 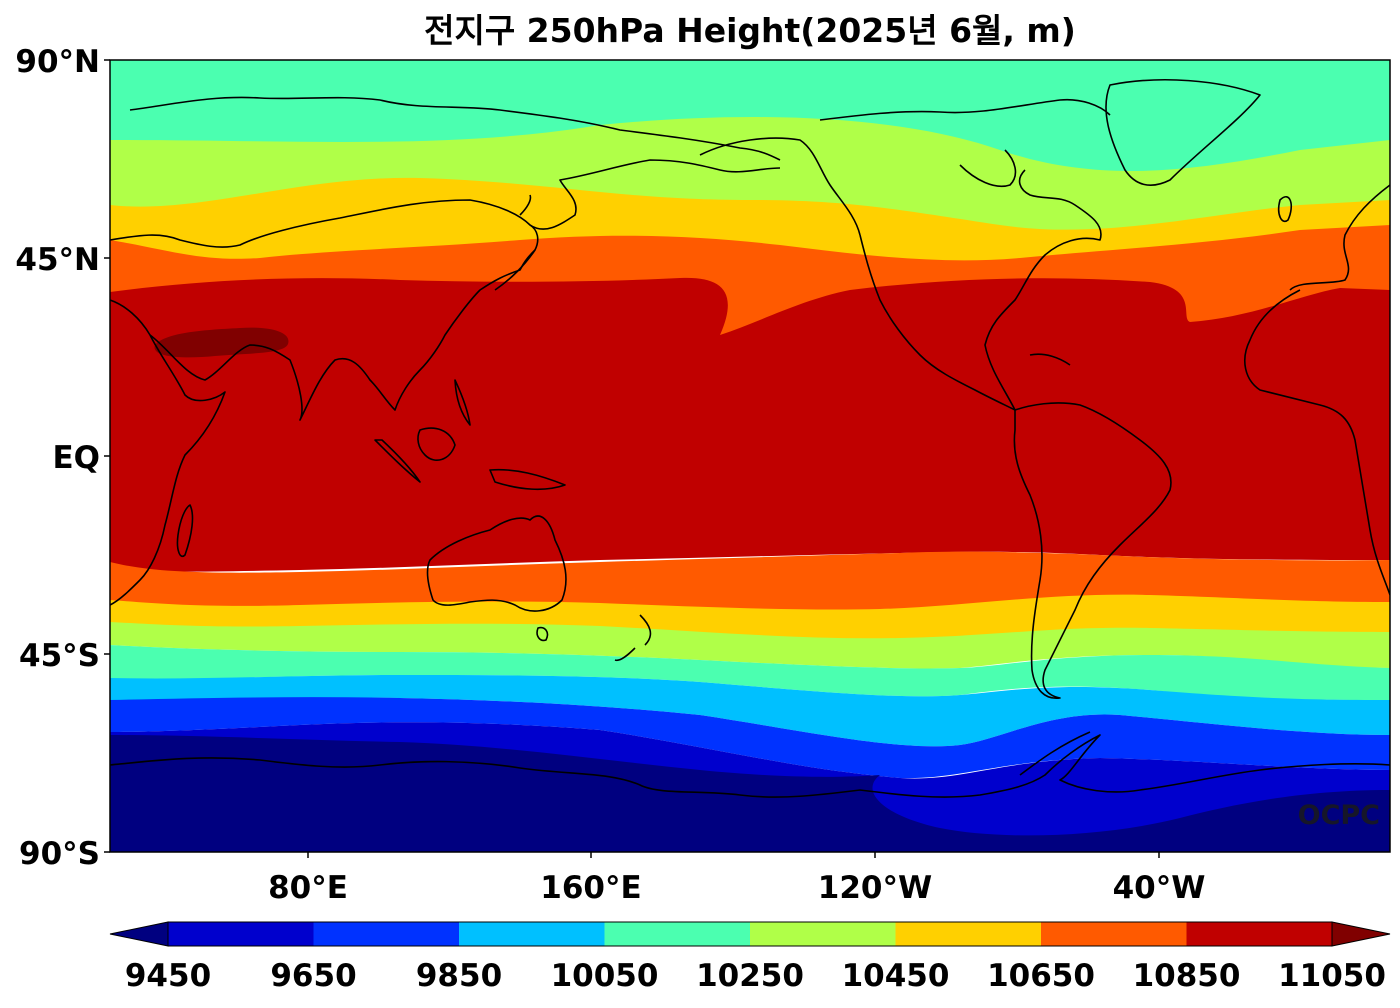 What do you see at coordinates (750, 711) in the screenshot?
I see `band-9850-10050-sh` at bounding box center [750, 711].